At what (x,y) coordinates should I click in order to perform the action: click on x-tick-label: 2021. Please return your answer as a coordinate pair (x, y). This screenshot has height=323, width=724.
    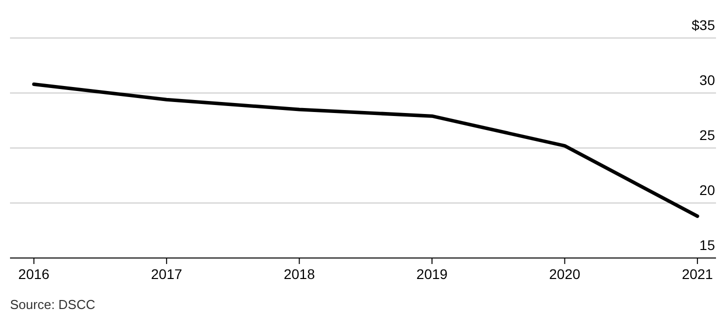
    Looking at the image, I should click on (698, 274).